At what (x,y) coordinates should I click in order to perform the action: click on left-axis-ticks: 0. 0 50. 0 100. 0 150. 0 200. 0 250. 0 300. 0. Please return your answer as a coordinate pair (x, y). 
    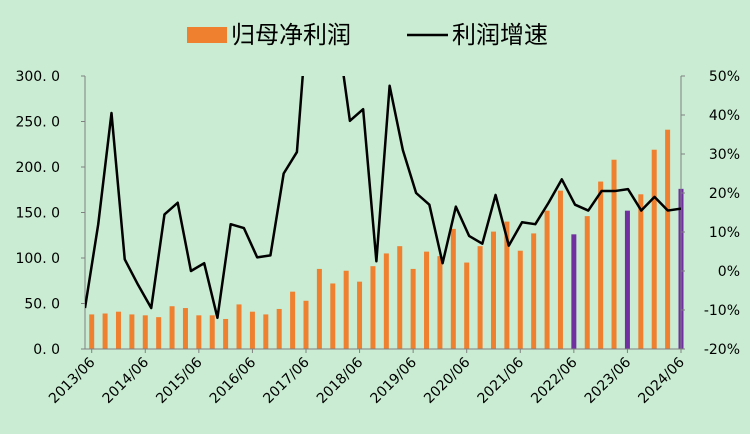
    Looking at the image, I should click on (50, 213).